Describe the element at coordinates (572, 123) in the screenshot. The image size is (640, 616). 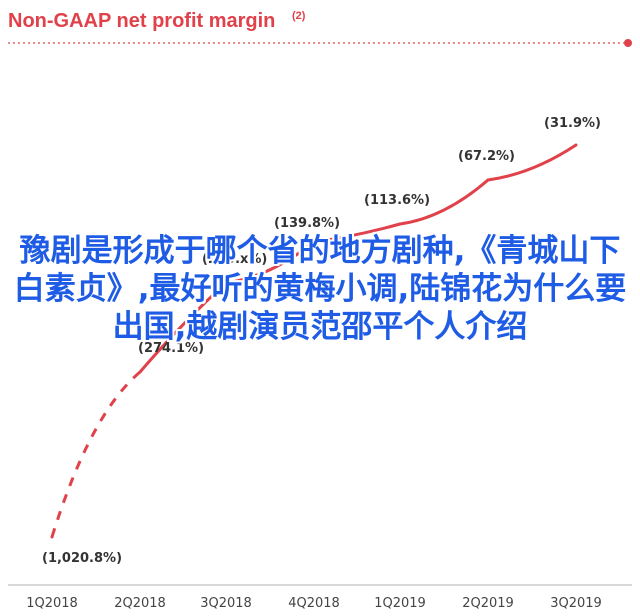
I see `data-label-3Q2019: (31.9%)` at that location.